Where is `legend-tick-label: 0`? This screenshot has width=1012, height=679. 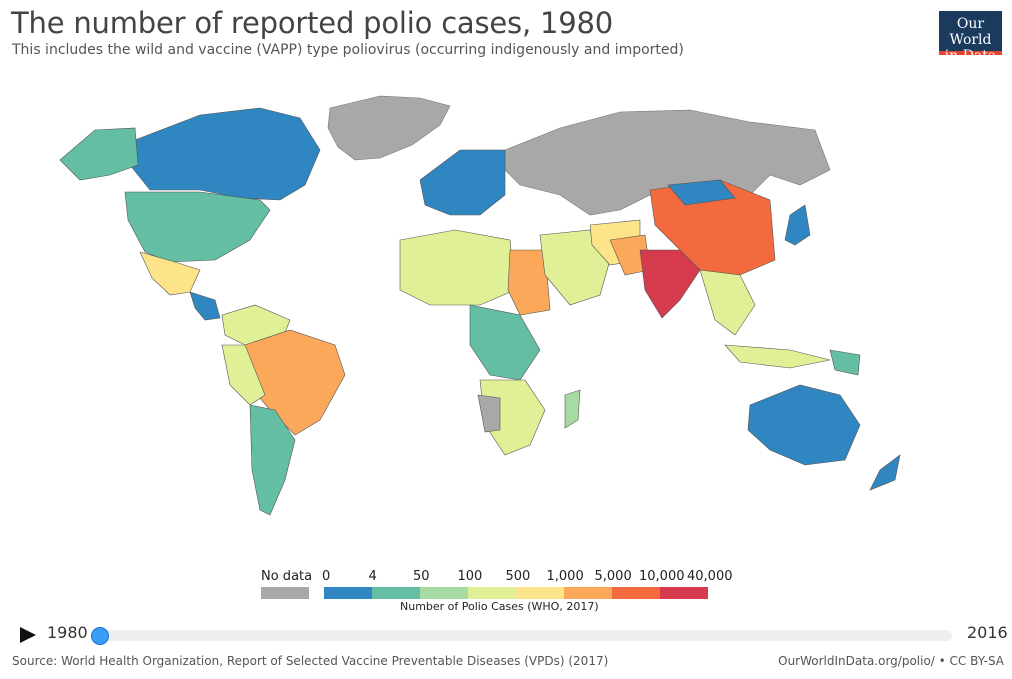 legend-tick-label: 0 is located at coordinates (326, 576).